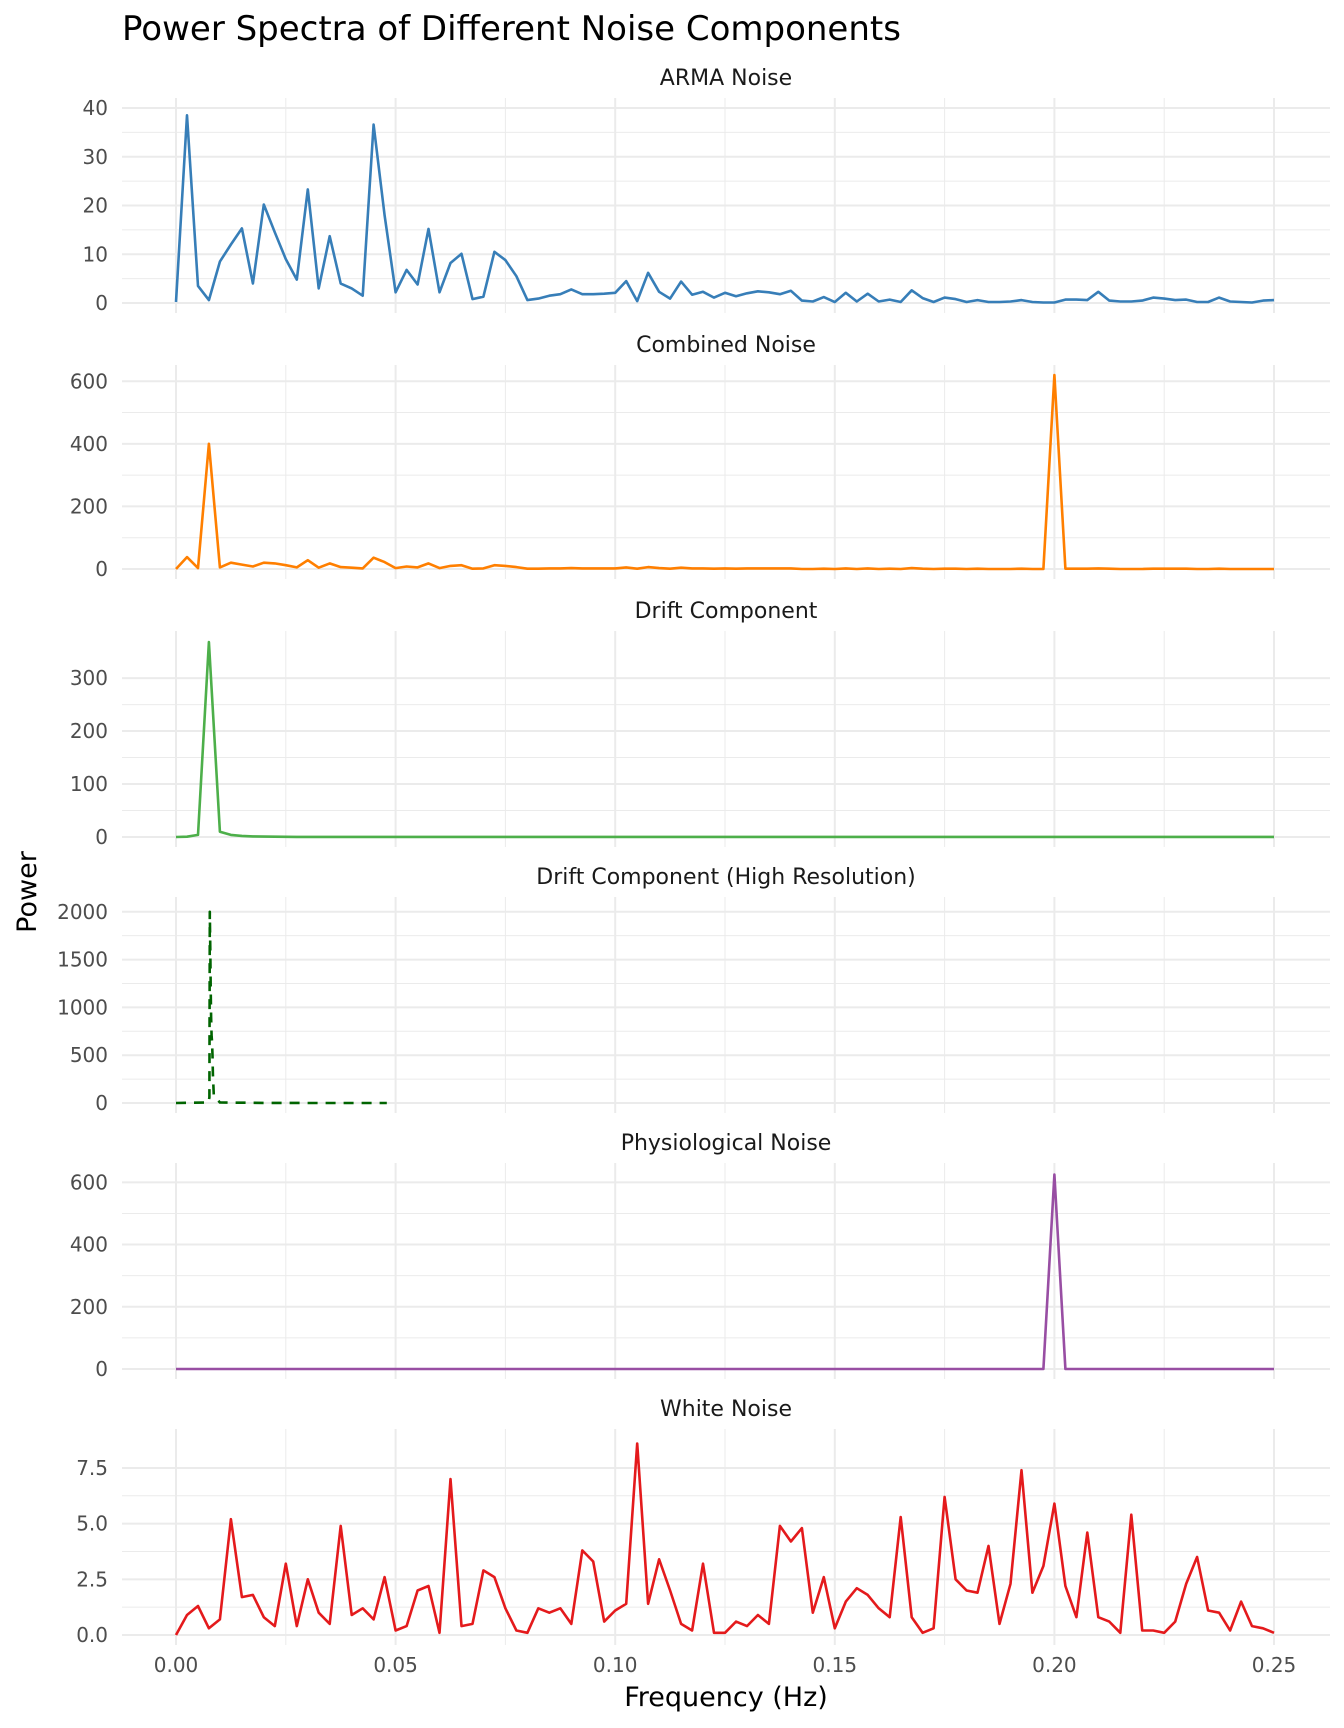  What do you see at coordinates (89, 1055) in the screenshot?
I see `y-tick-label: 500` at bounding box center [89, 1055].